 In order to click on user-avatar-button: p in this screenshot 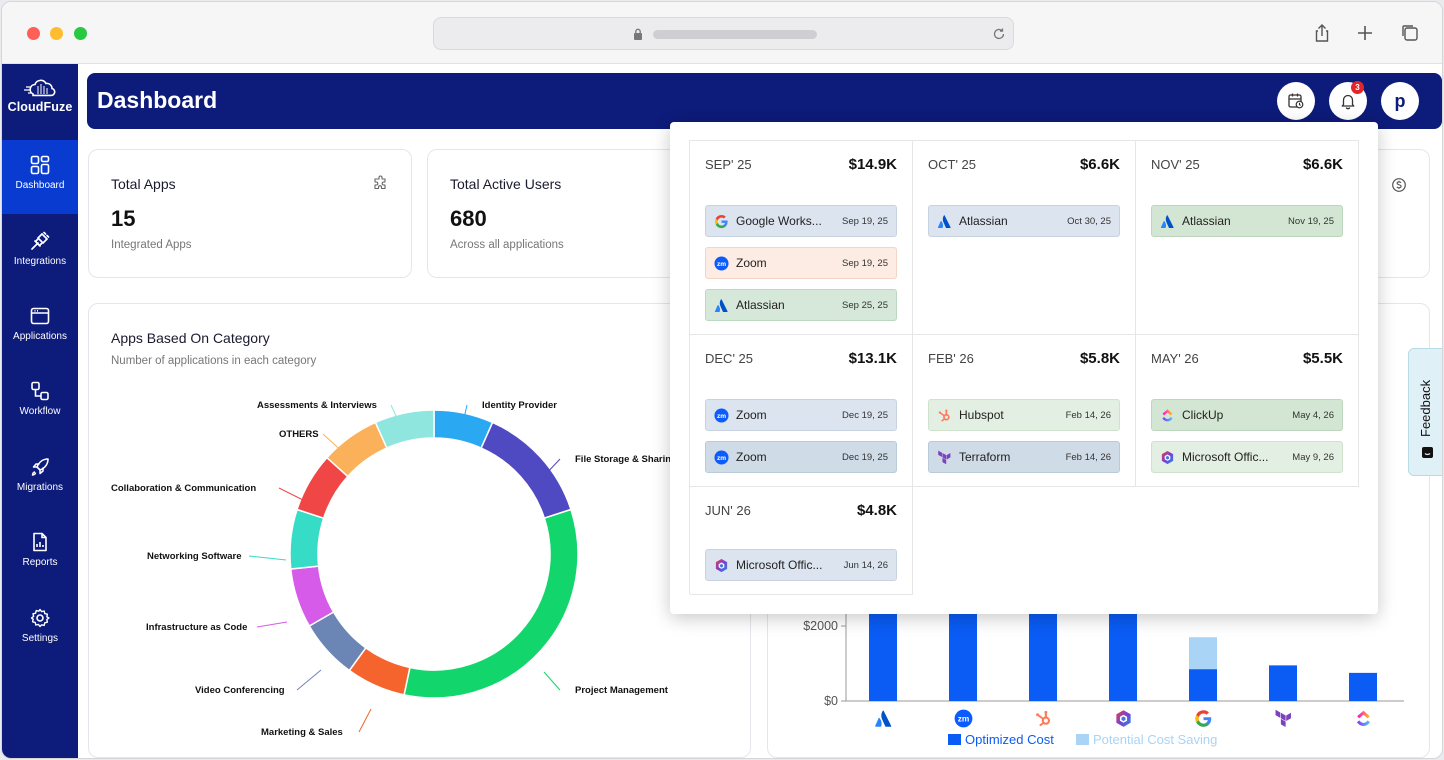, I will do `click(1400, 101)`.